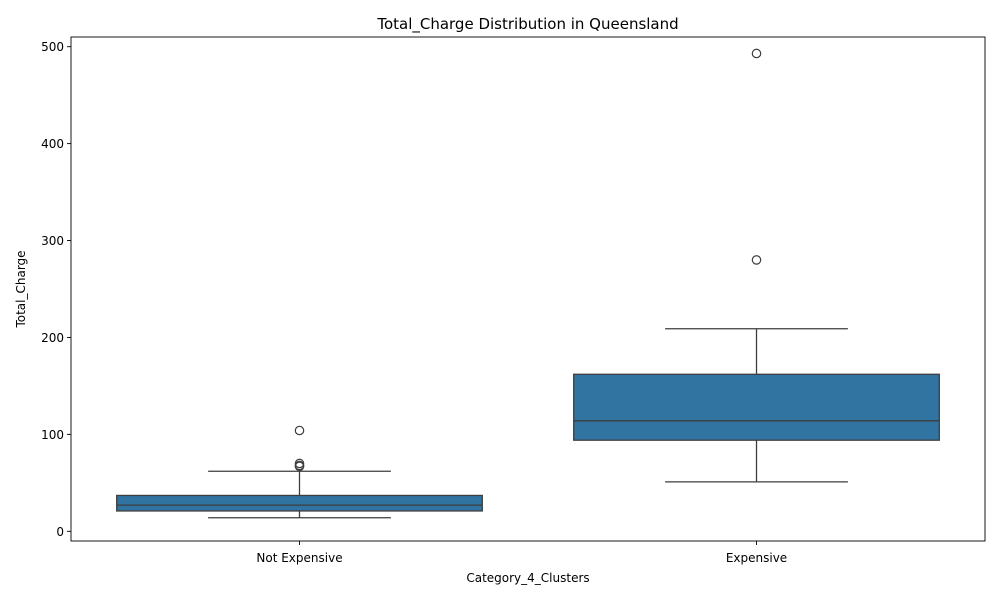 This screenshot has width=1000, height=604. Describe the element at coordinates (60, 532) in the screenshot. I see `y-tick-label: 0` at that location.